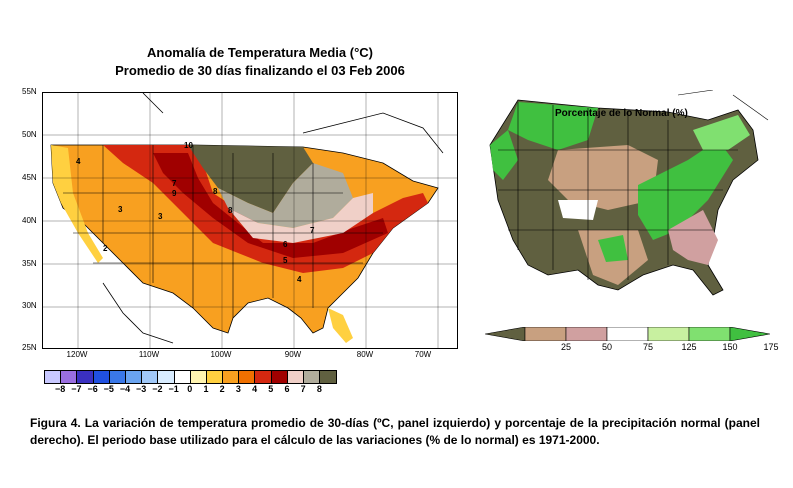 The width and height of the screenshot is (793, 488). I want to click on green-patch-south, so click(613, 248).